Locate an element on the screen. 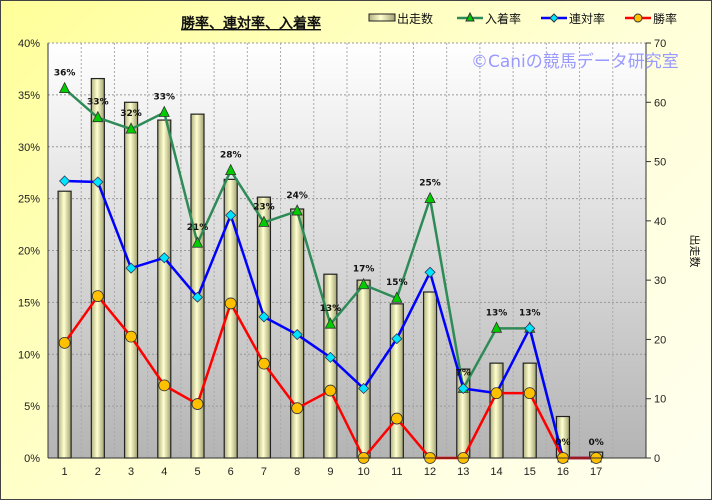 The height and width of the screenshot is (501, 712). data-label: 17% is located at coordinates (364, 270).